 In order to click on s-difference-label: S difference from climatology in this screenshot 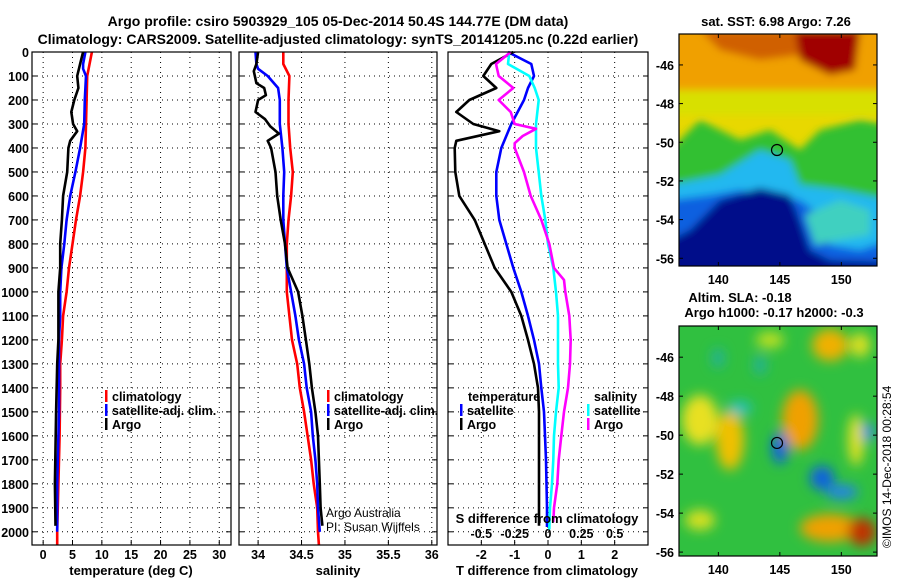, I will do `click(548, 518)`.